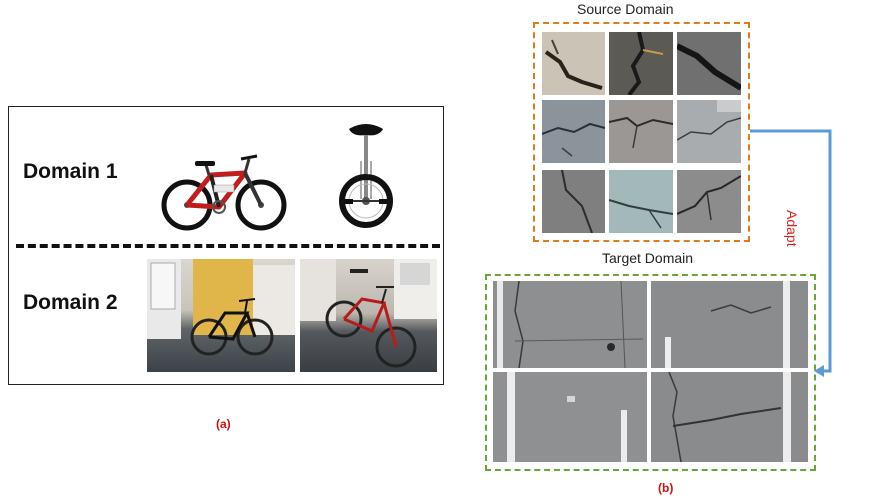  Describe the element at coordinates (792, 228) in the screenshot. I see `adapt-label: Adapt` at that location.